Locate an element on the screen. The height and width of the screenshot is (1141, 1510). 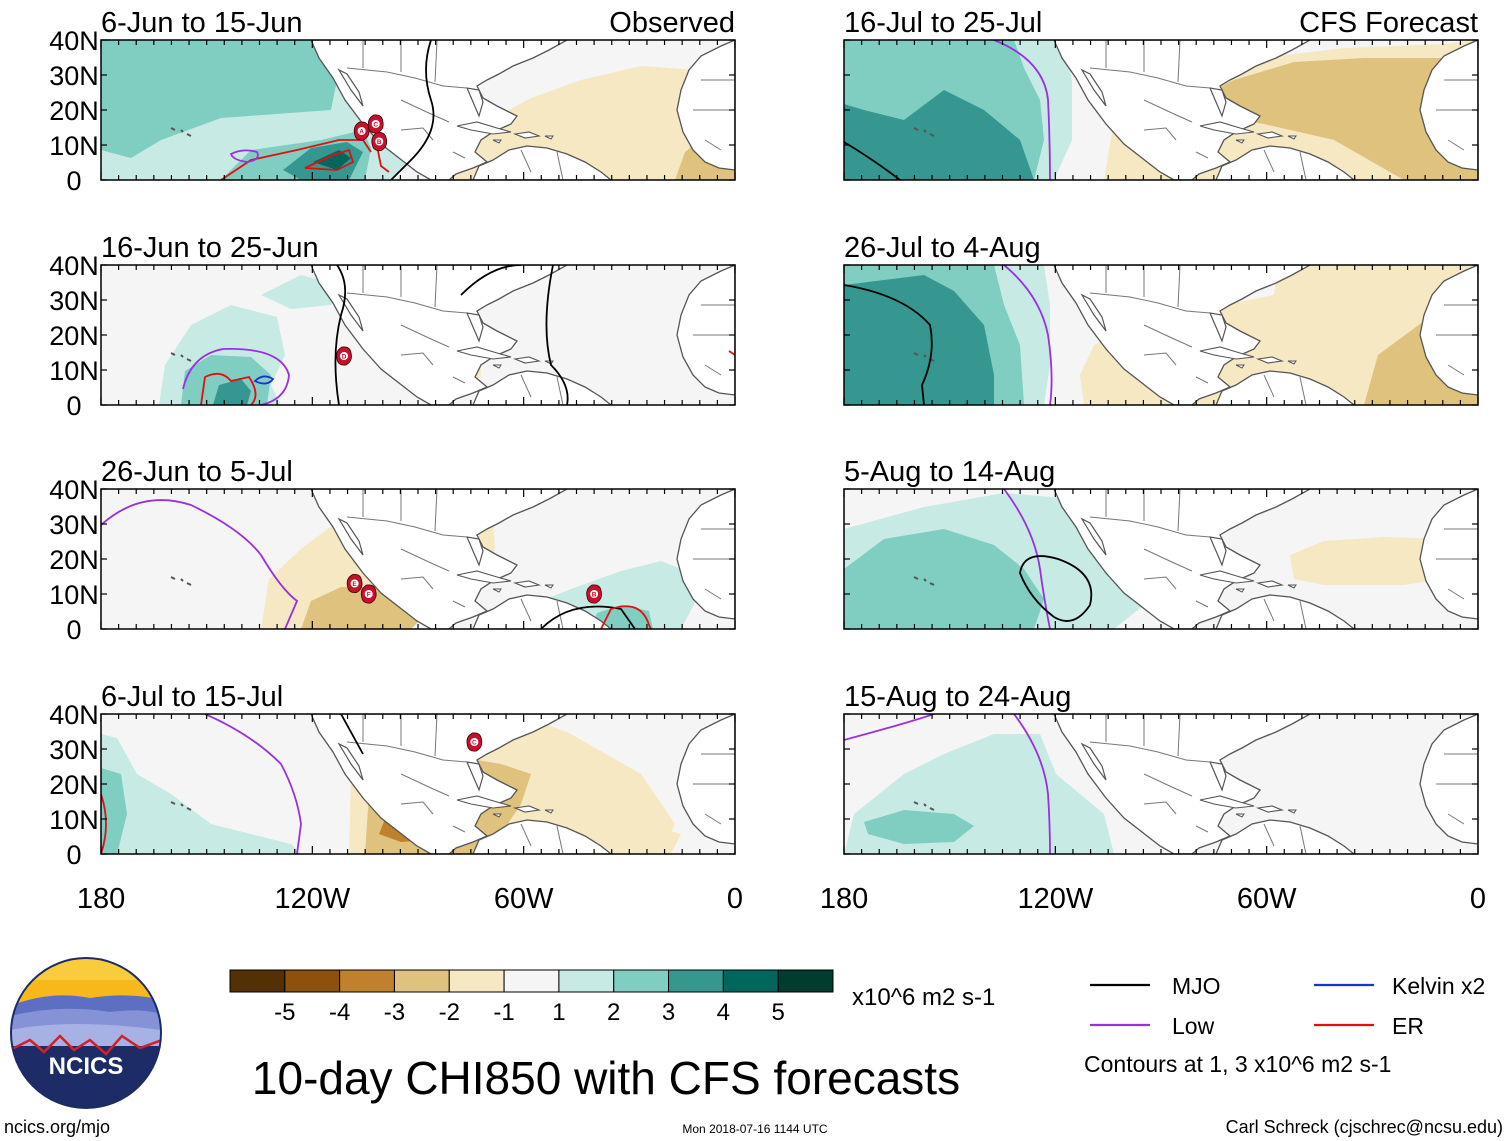
colorbar: -5 -4 -3 -2 -1 1 2 3 4 5 is located at coordinates (531, 997).